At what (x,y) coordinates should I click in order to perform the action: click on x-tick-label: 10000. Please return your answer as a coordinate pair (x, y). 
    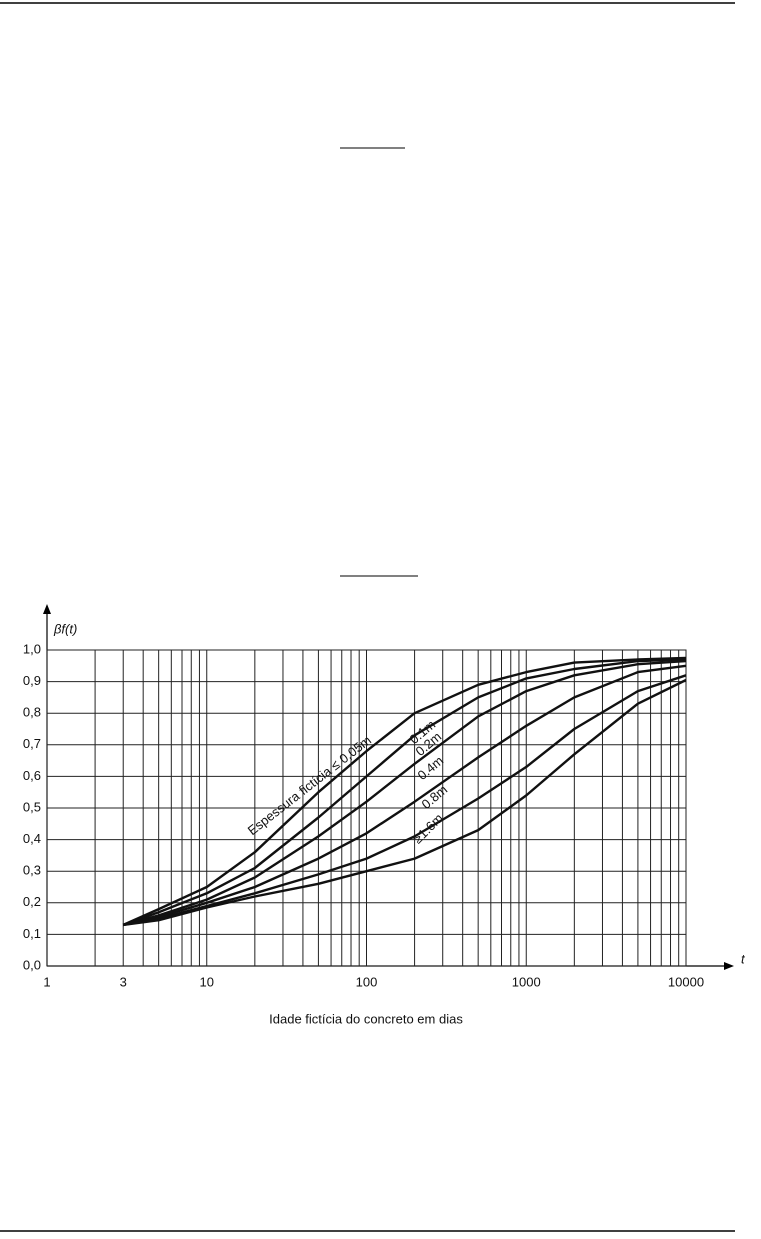
    Looking at the image, I should click on (686, 981).